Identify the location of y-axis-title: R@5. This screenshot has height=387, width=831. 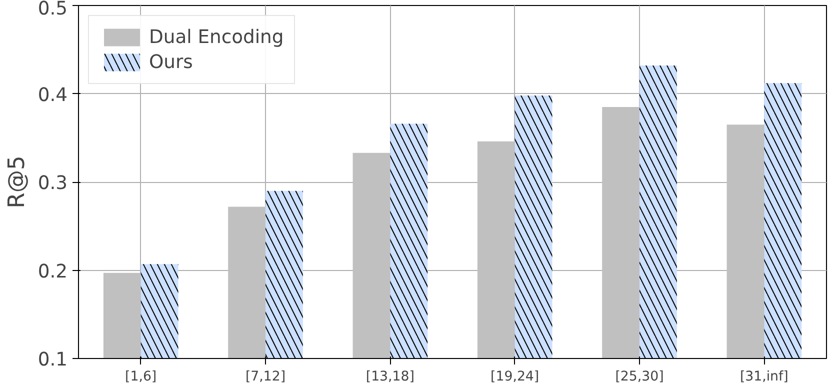
(17, 182).